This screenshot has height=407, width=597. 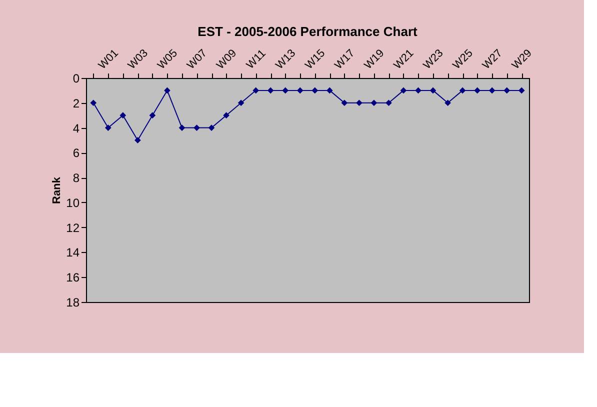 I want to click on x-tick-label: W09, so click(x=227, y=59).